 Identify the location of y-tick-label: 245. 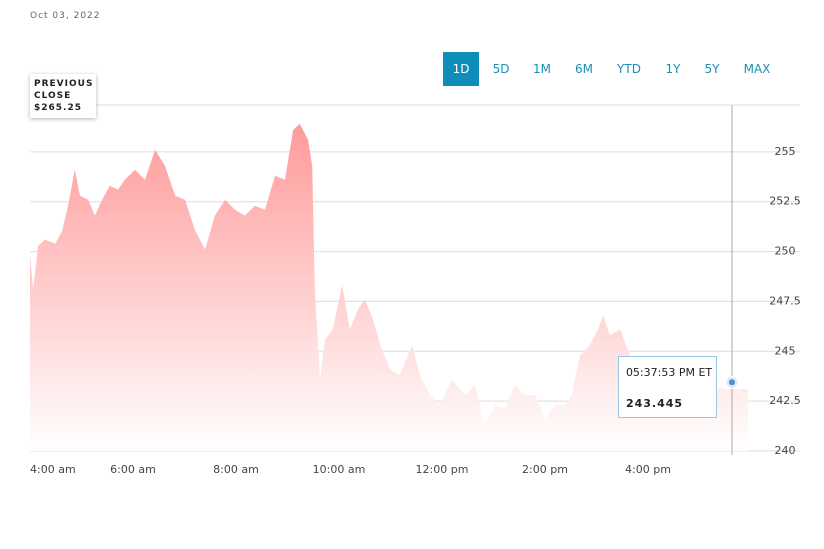
(785, 350).